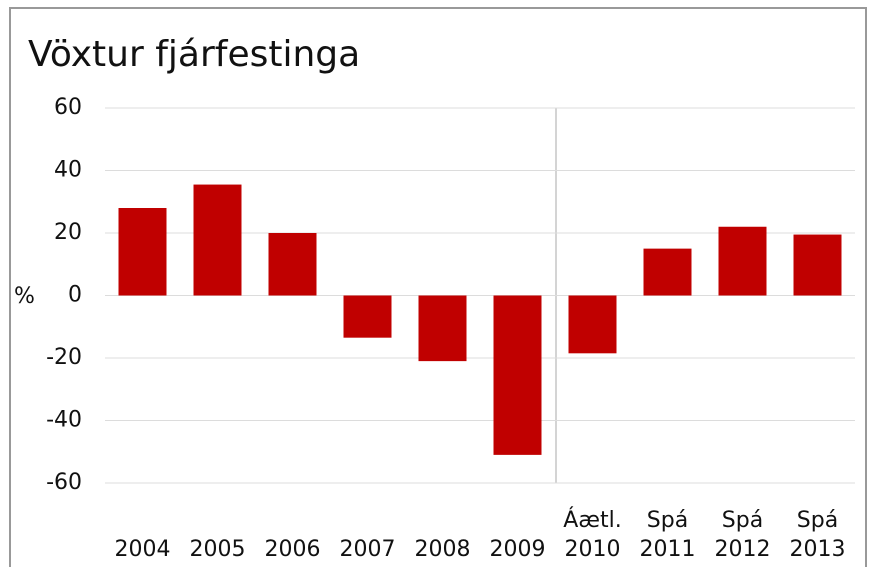 The width and height of the screenshot is (869, 567). Describe the element at coordinates (593, 549) in the screenshot. I see `x-tick-label: 2010` at that location.